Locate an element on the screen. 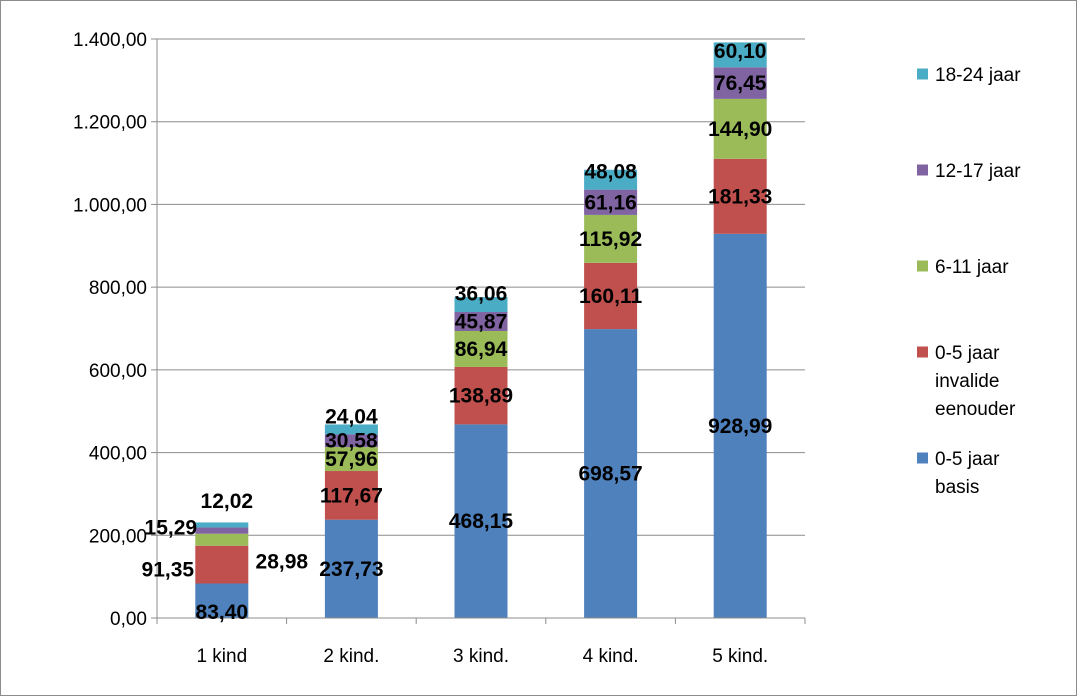 The width and height of the screenshot is (1077, 696). data-label-12-17-jaar: 61,16 is located at coordinates (610, 202).